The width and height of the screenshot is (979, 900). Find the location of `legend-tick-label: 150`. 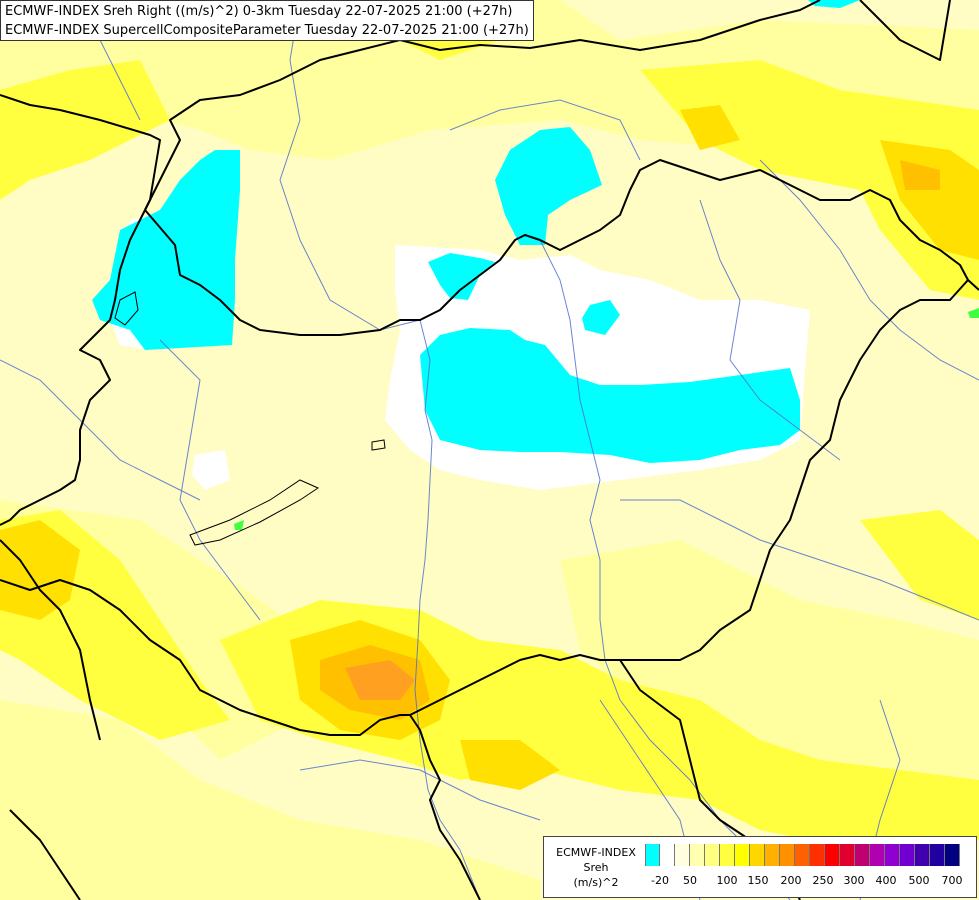

legend-tick-label: 150 is located at coordinates (758, 880).